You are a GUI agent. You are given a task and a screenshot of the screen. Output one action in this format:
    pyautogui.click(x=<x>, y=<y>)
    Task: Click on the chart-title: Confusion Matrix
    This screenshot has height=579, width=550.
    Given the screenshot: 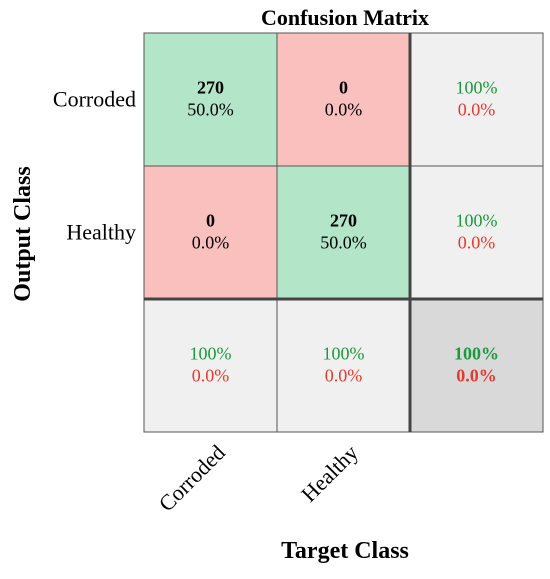 What is the action you would take?
    pyautogui.click(x=345, y=17)
    